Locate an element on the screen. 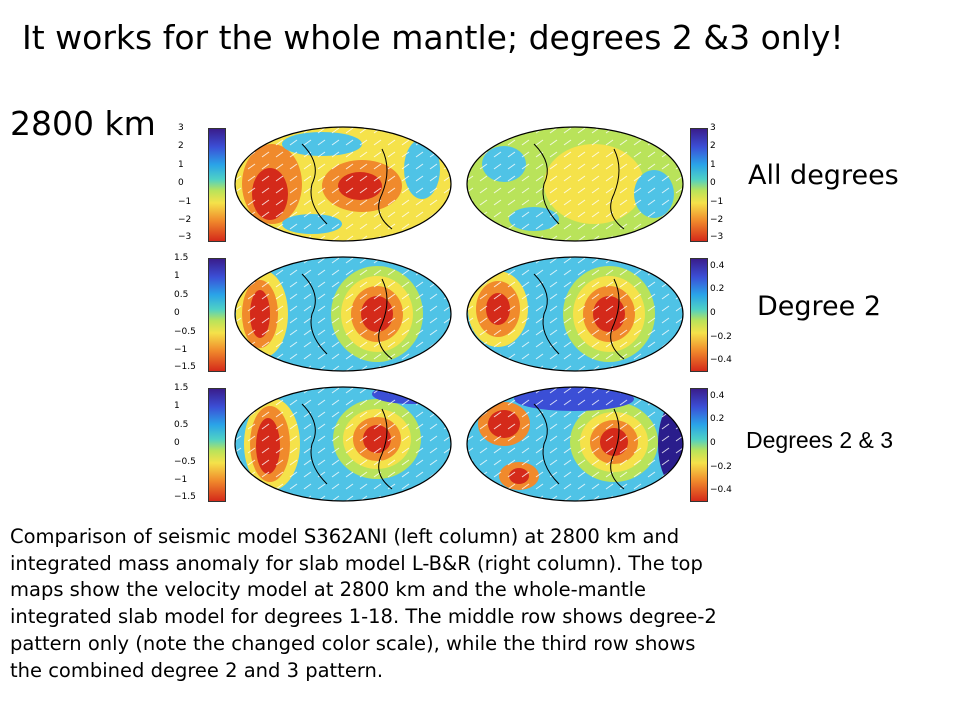 This screenshot has width=960, height=720. row-label-degree-2: Degree 2 is located at coordinates (819, 306).